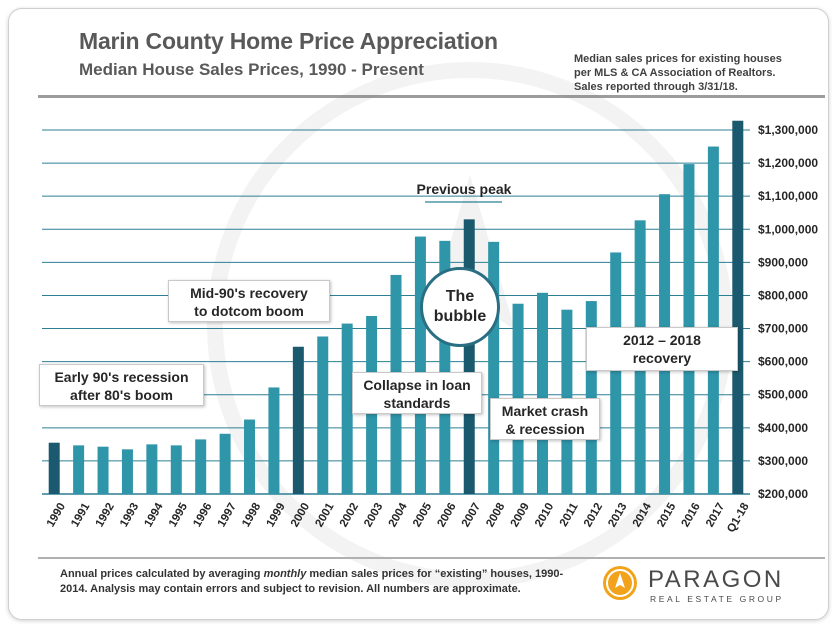 The width and height of the screenshot is (835, 626). What do you see at coordinates (656, 87) in the screenshot?
I see `source-line: Sales reported through 3/31/18.` at bounding box center [656, 87].